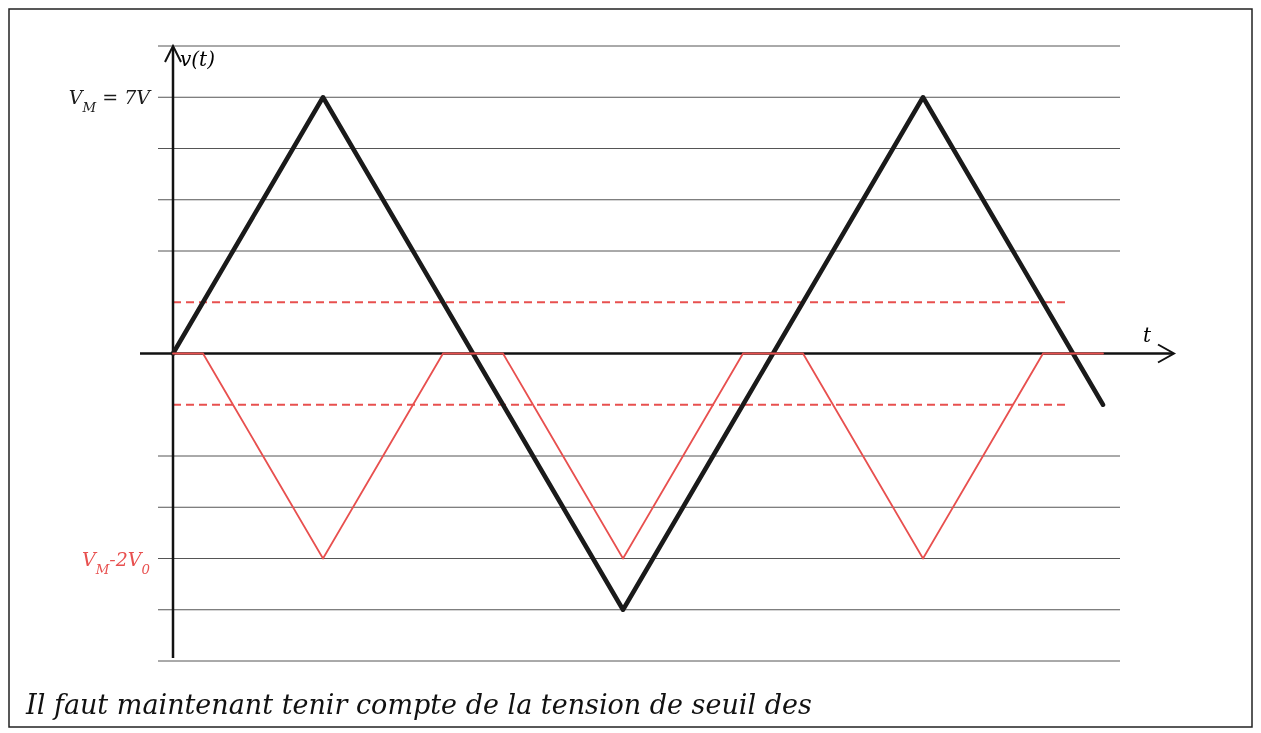 The height and width of the screenshot is (733, 1261). I want to click on x-axis-title: t, so click(1147, 334).